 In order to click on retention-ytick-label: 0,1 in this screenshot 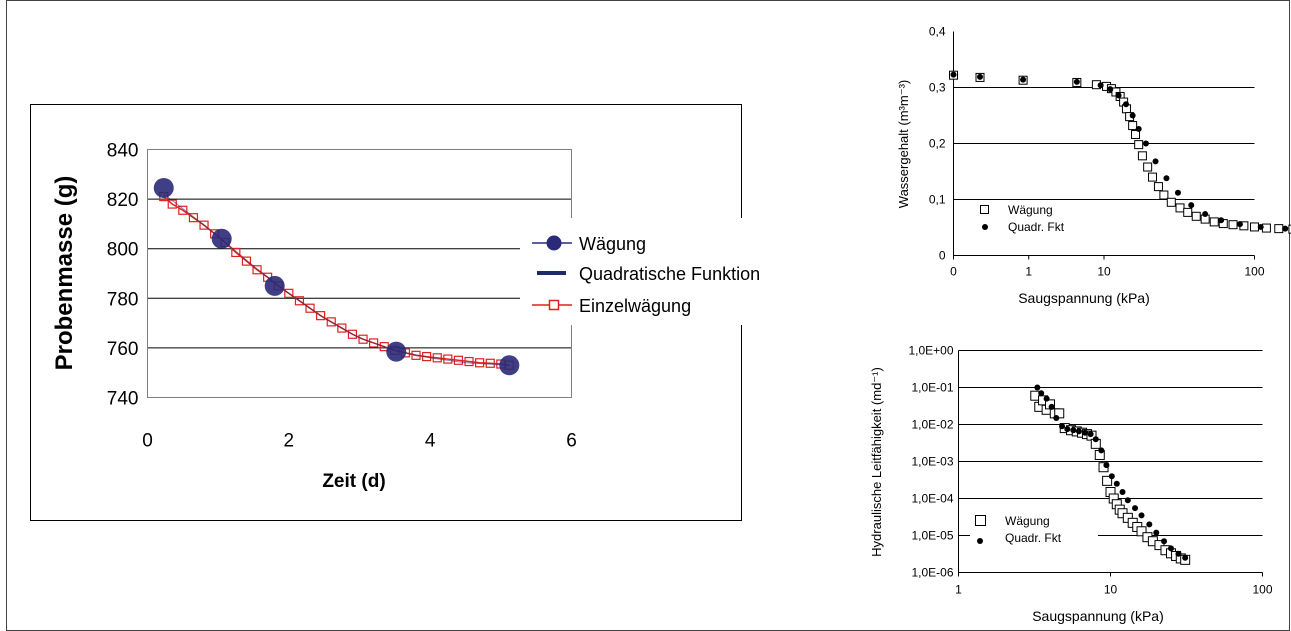, I will do `click(937, 200)`.